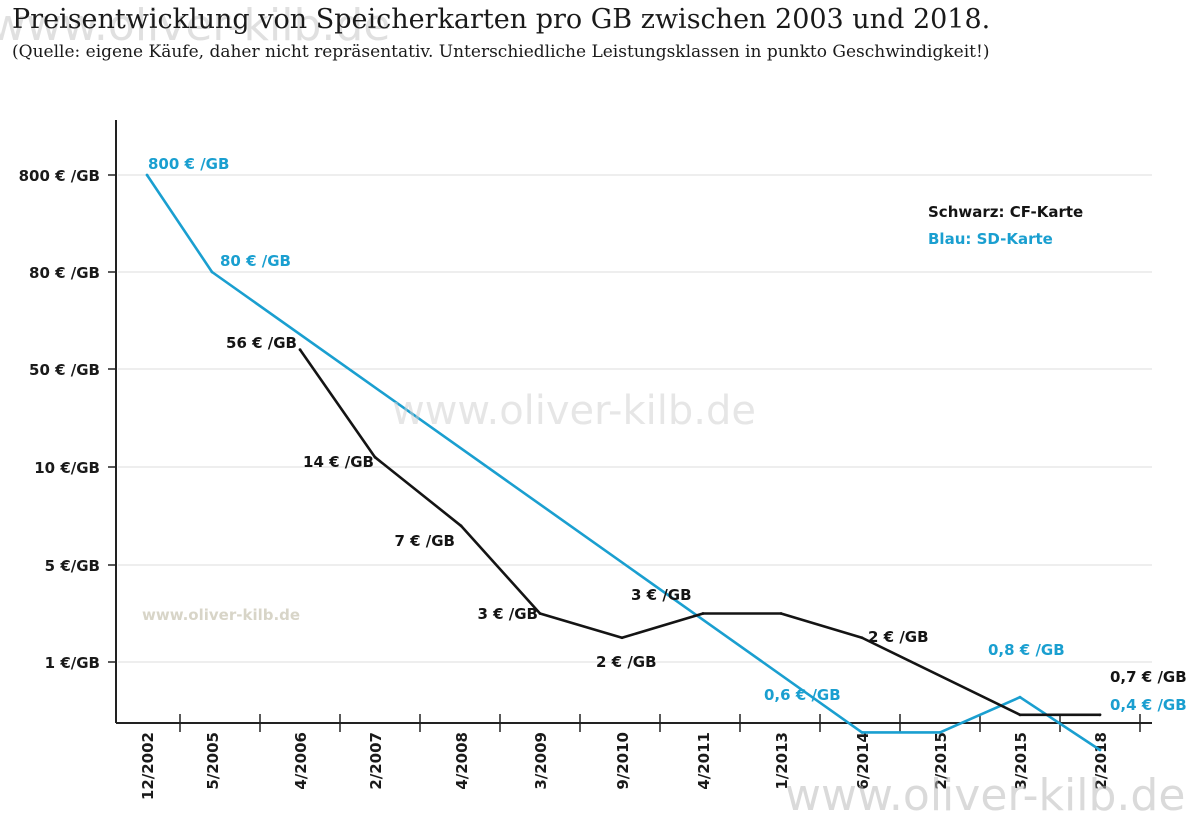 This screenshot has width=1200, height=821. What do you see at coordinates (338, 462) in the screenshot?
I see `data-label: 14 € /GB` at bounding box center [338, 462].